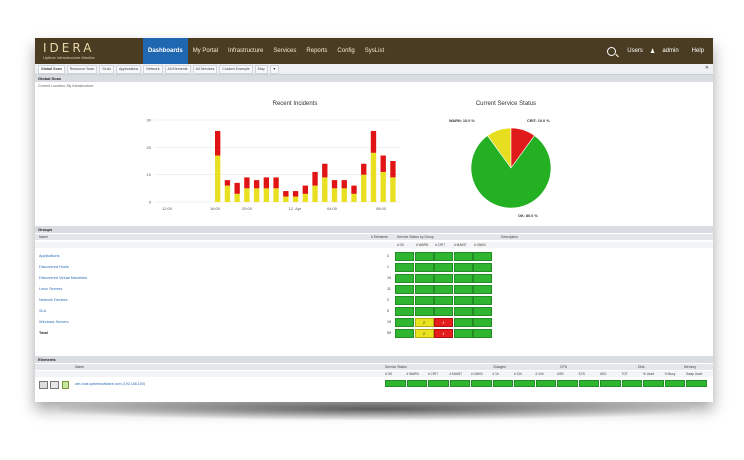 The height and width of the screenshot is (460, 744). Describe the element at coordinates (374, 257) in the screenshot. I see `group-row: Applications 3` at that location.